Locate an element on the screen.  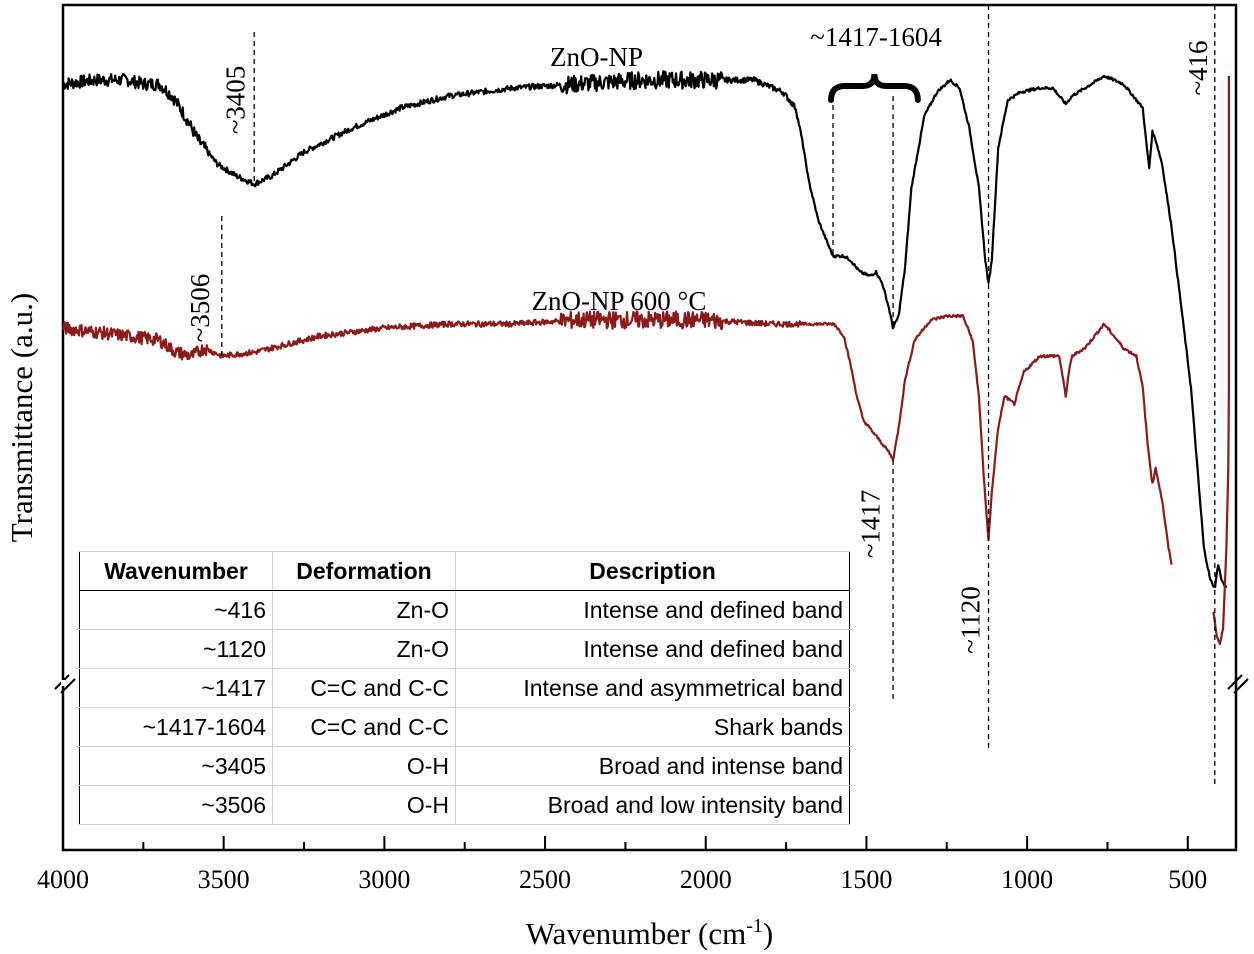
range-brace is located at coordinates (874, 88).